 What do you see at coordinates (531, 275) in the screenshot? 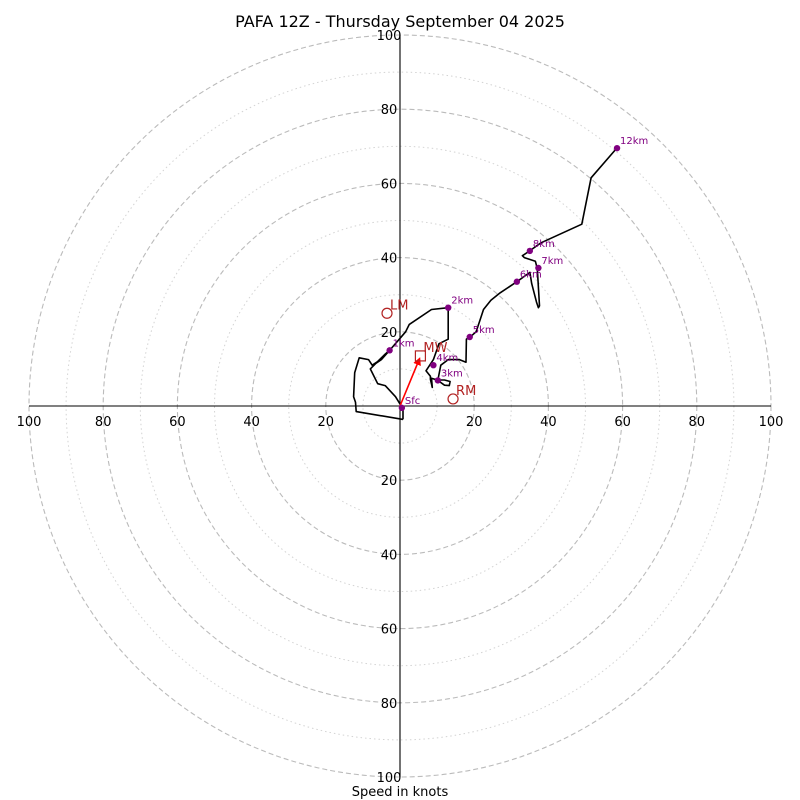
I see `height-marker-label: 6km` at bounding box center [531, 275].